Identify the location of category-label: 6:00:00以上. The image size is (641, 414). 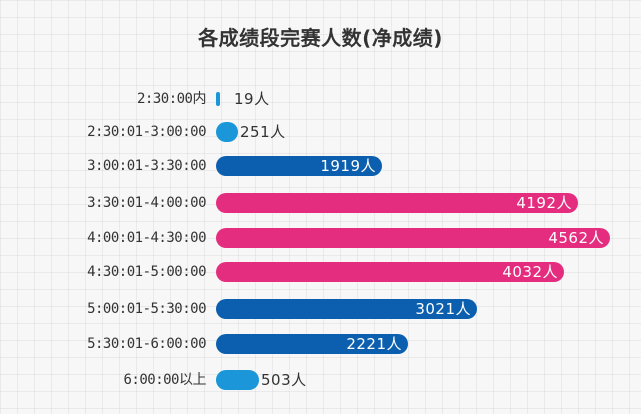
(164, 380).